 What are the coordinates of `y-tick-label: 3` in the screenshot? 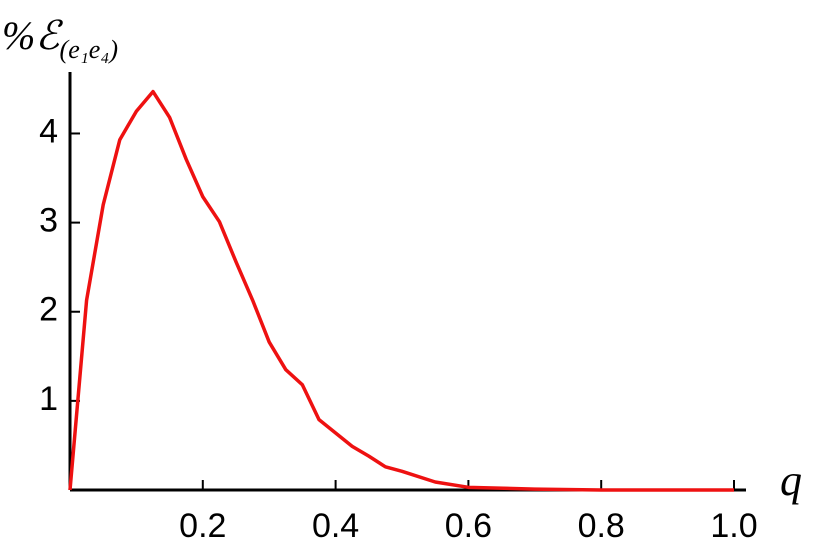 It's located at (48, 221).